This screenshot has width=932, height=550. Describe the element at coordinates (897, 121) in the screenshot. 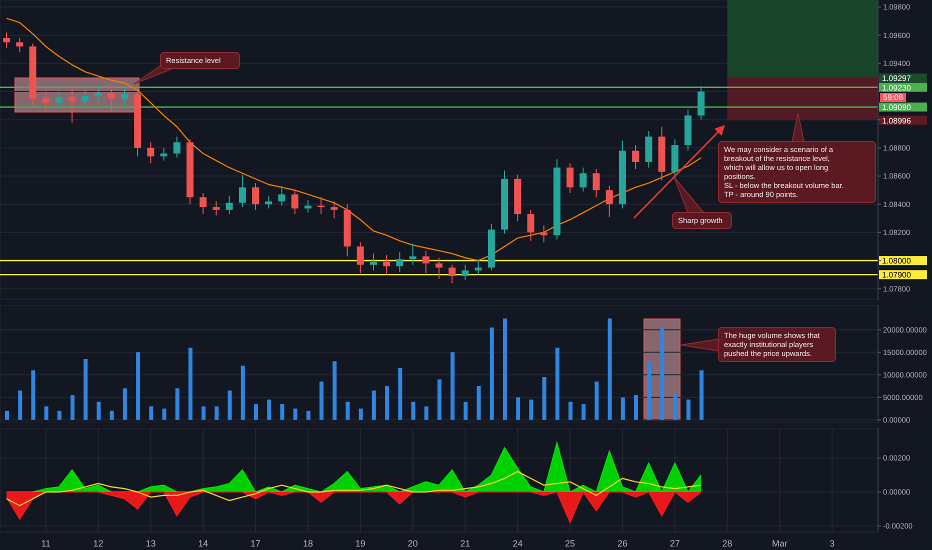

I see `band-label: 1.08996` at that location.